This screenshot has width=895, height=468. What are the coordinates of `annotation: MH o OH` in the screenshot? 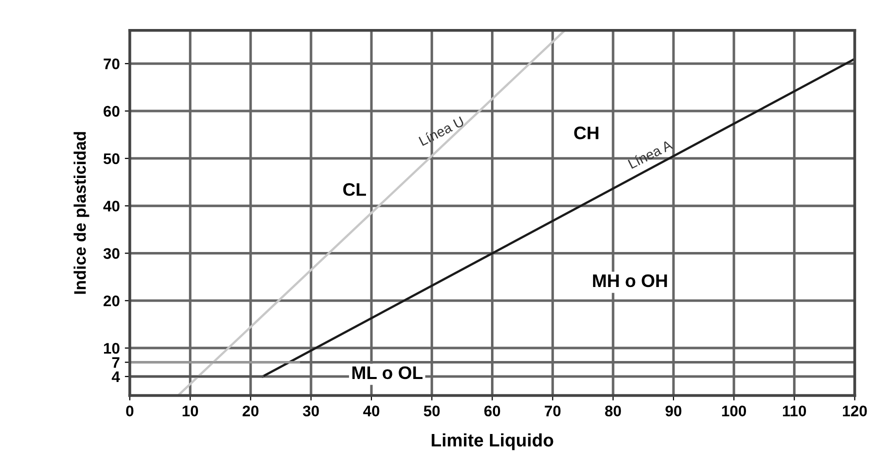 It's located at (630, 281).